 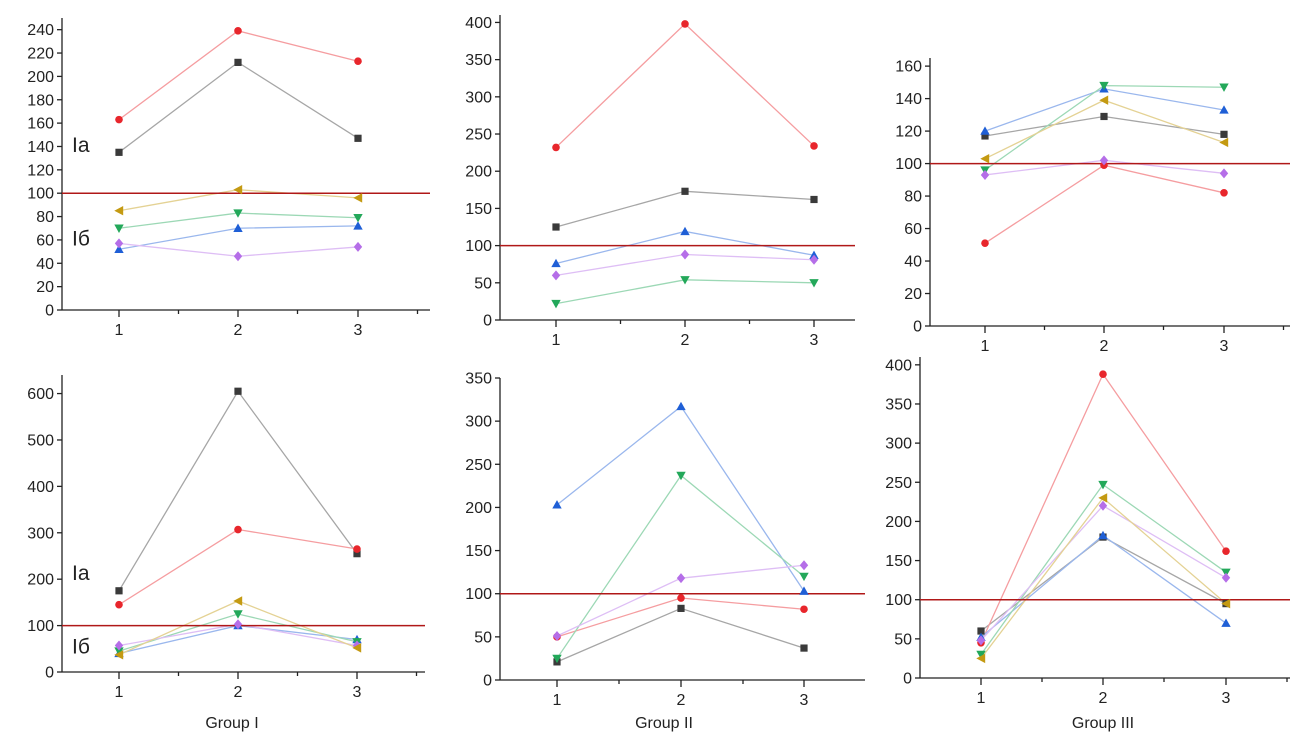 What do you see at coordinates (40, 394) in the screenshot?
I see `y-tick-label: 600` at bounding box center [40, 394].